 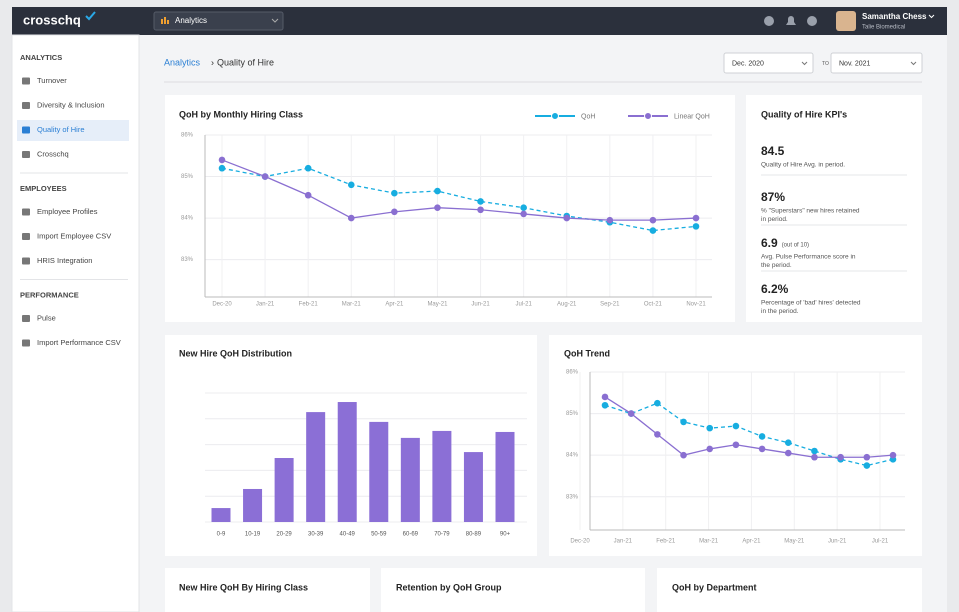 What do you see at coordinates (74, 235) in the screenshot?
I see `nav-item: Import Employee CSV` at bounding box center [74, 235].